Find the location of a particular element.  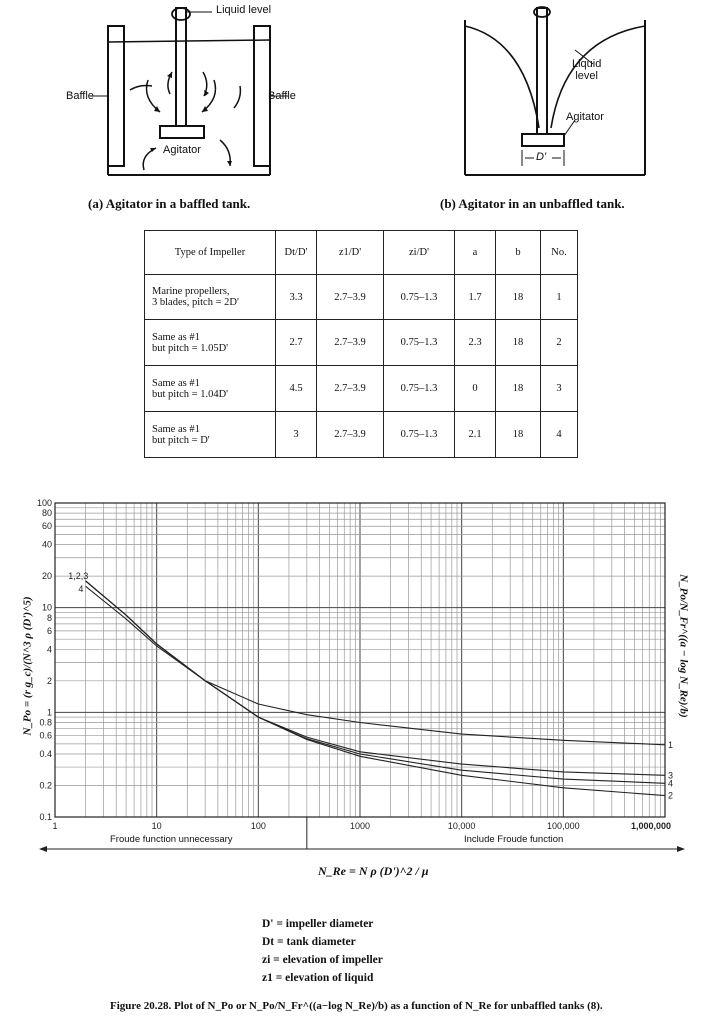

cell-no: 1 is located at coordinates (559, 297).